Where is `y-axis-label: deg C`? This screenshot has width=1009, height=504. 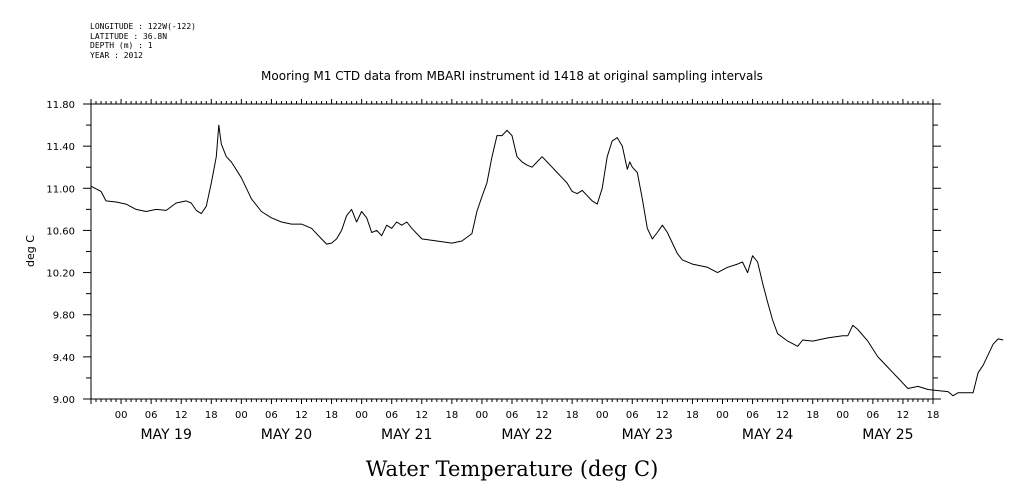 y-axis-label: deg C is located at coordinates (30, 251).